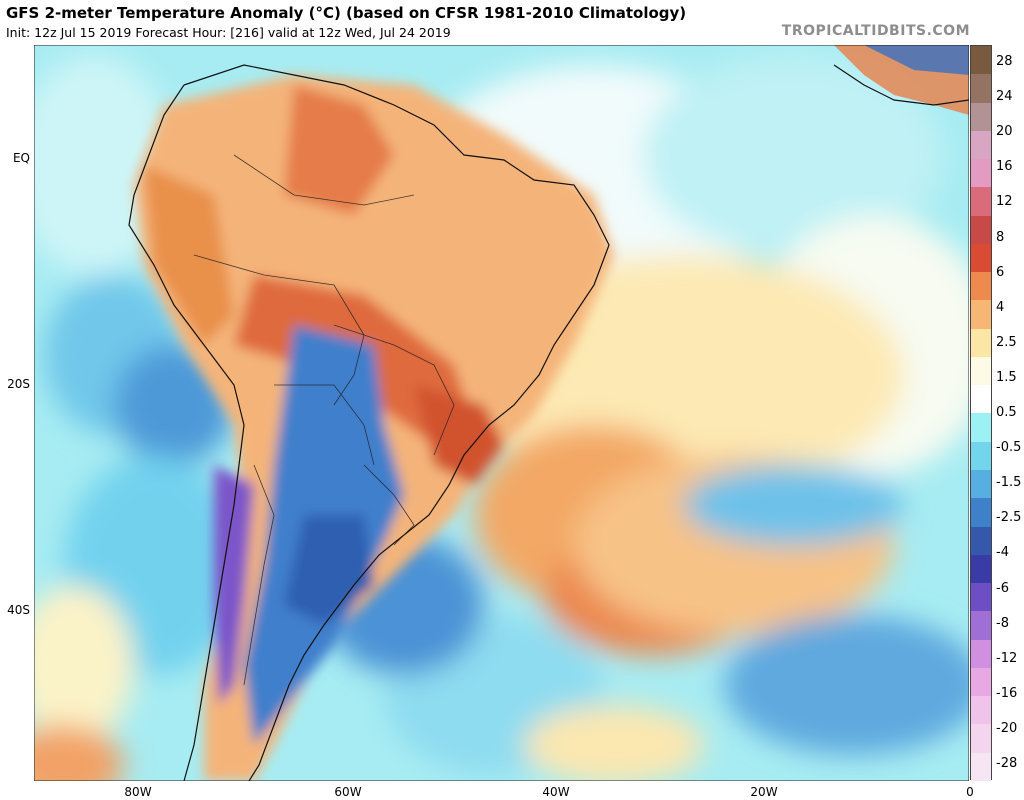  I want to click on lon-label: 40W, so click(556, 792).